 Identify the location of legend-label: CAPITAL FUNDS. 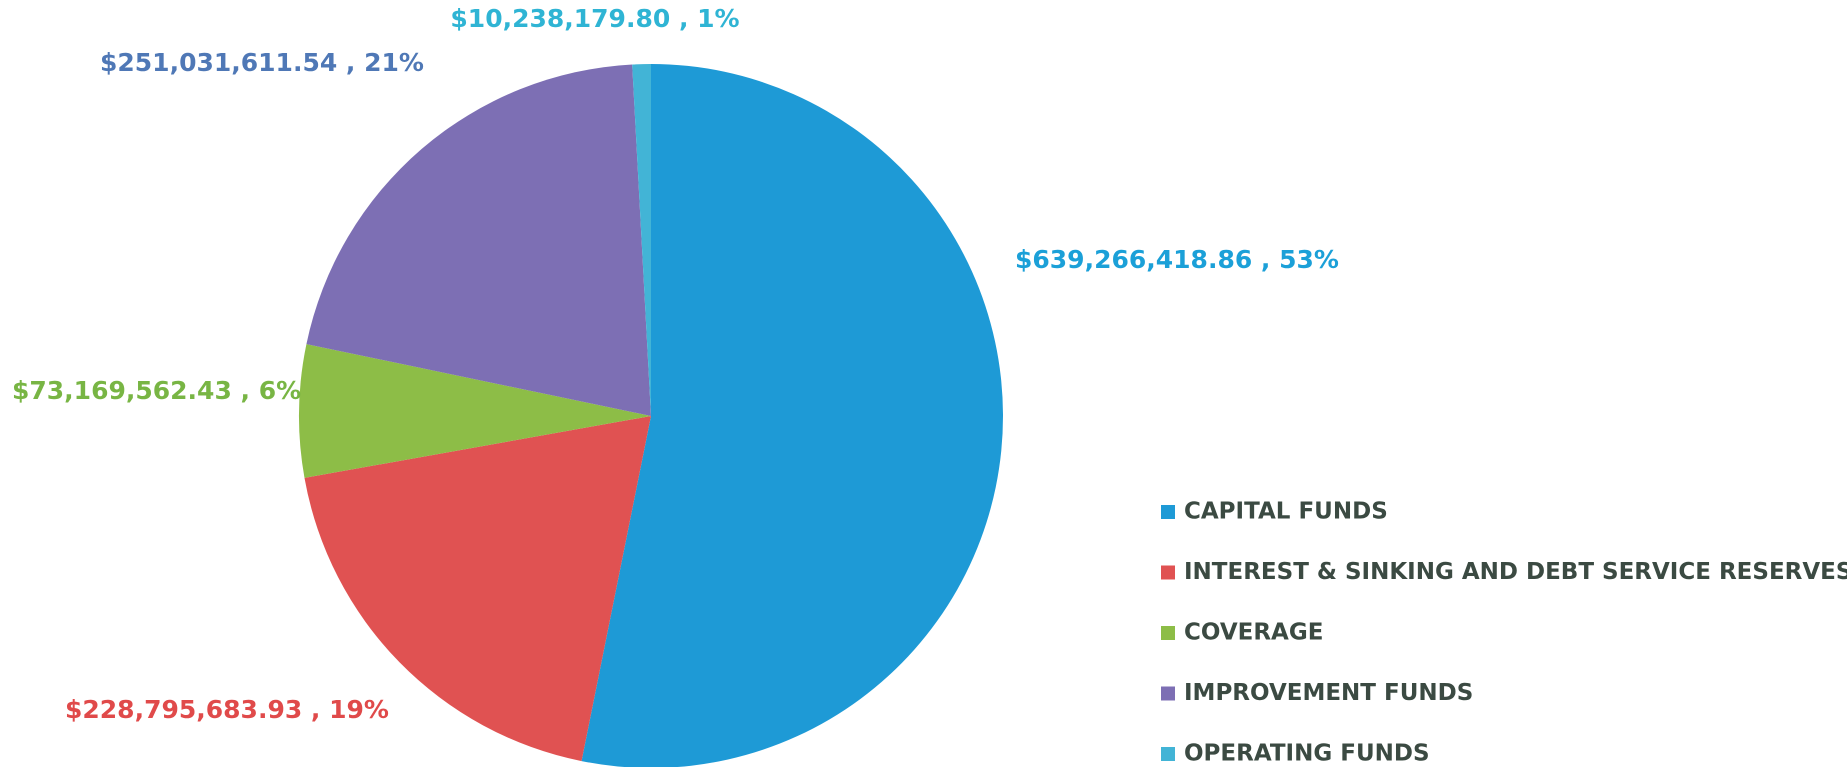
(1286, 512).